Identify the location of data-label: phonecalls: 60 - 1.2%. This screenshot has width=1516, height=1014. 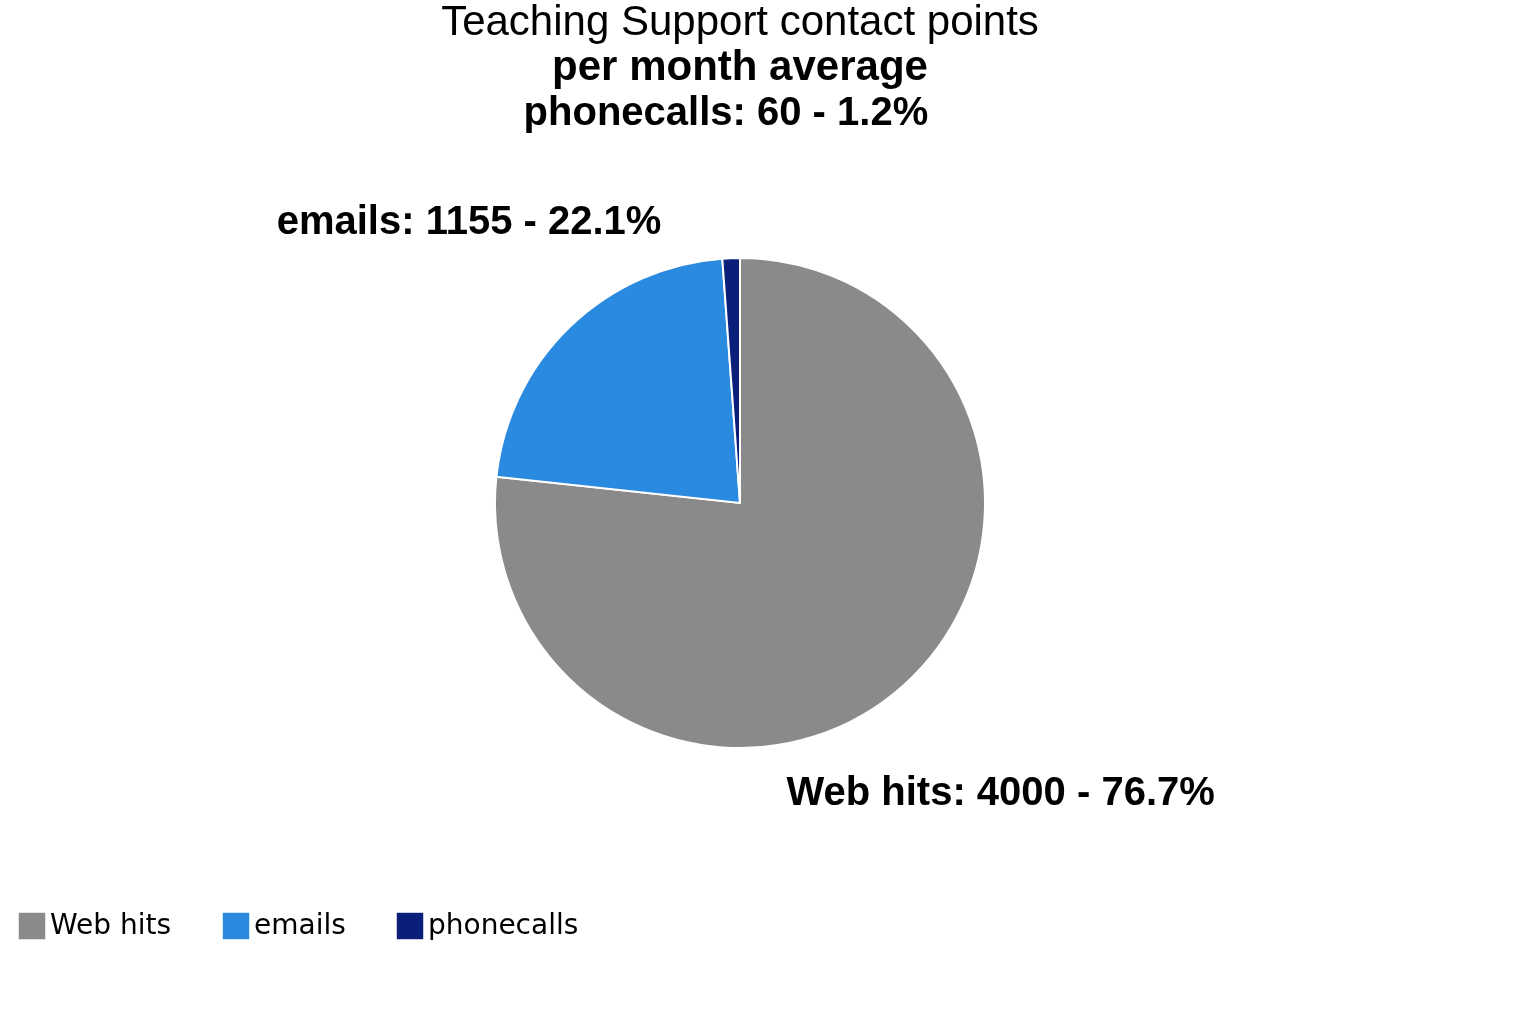
(726, 111).